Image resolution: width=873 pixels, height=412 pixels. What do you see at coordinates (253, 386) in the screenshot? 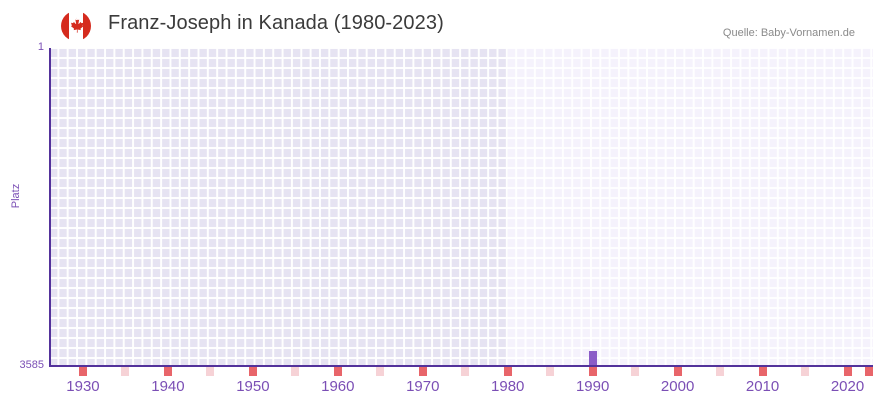
I see `x-axis-label-1950: 1950` at bounding box center [253, 386].